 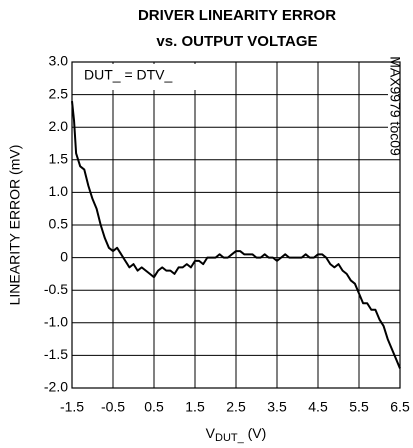 I want to click on x-axis-label-rest: (V), so click(x=255, y=433).